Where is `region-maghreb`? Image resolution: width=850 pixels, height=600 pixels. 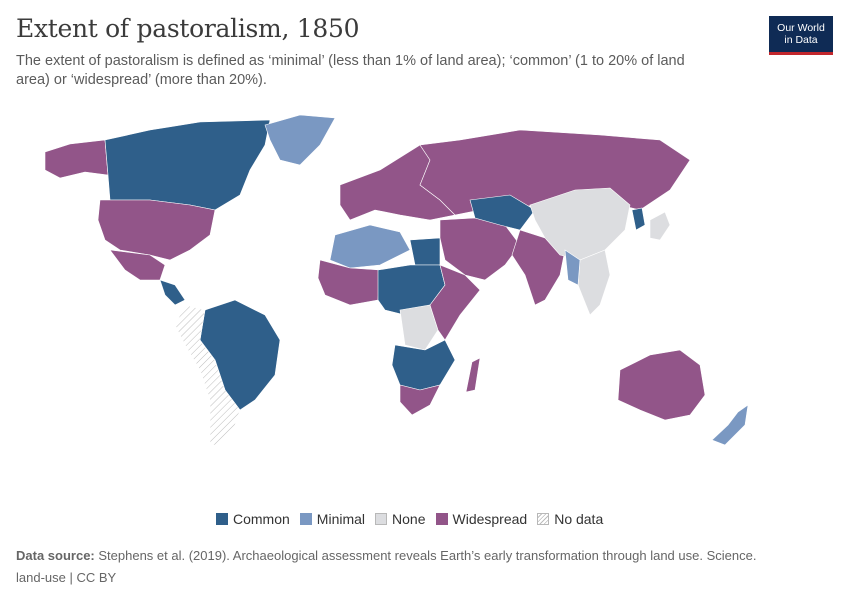
region-maghreb is located at coordinates (370, 246).